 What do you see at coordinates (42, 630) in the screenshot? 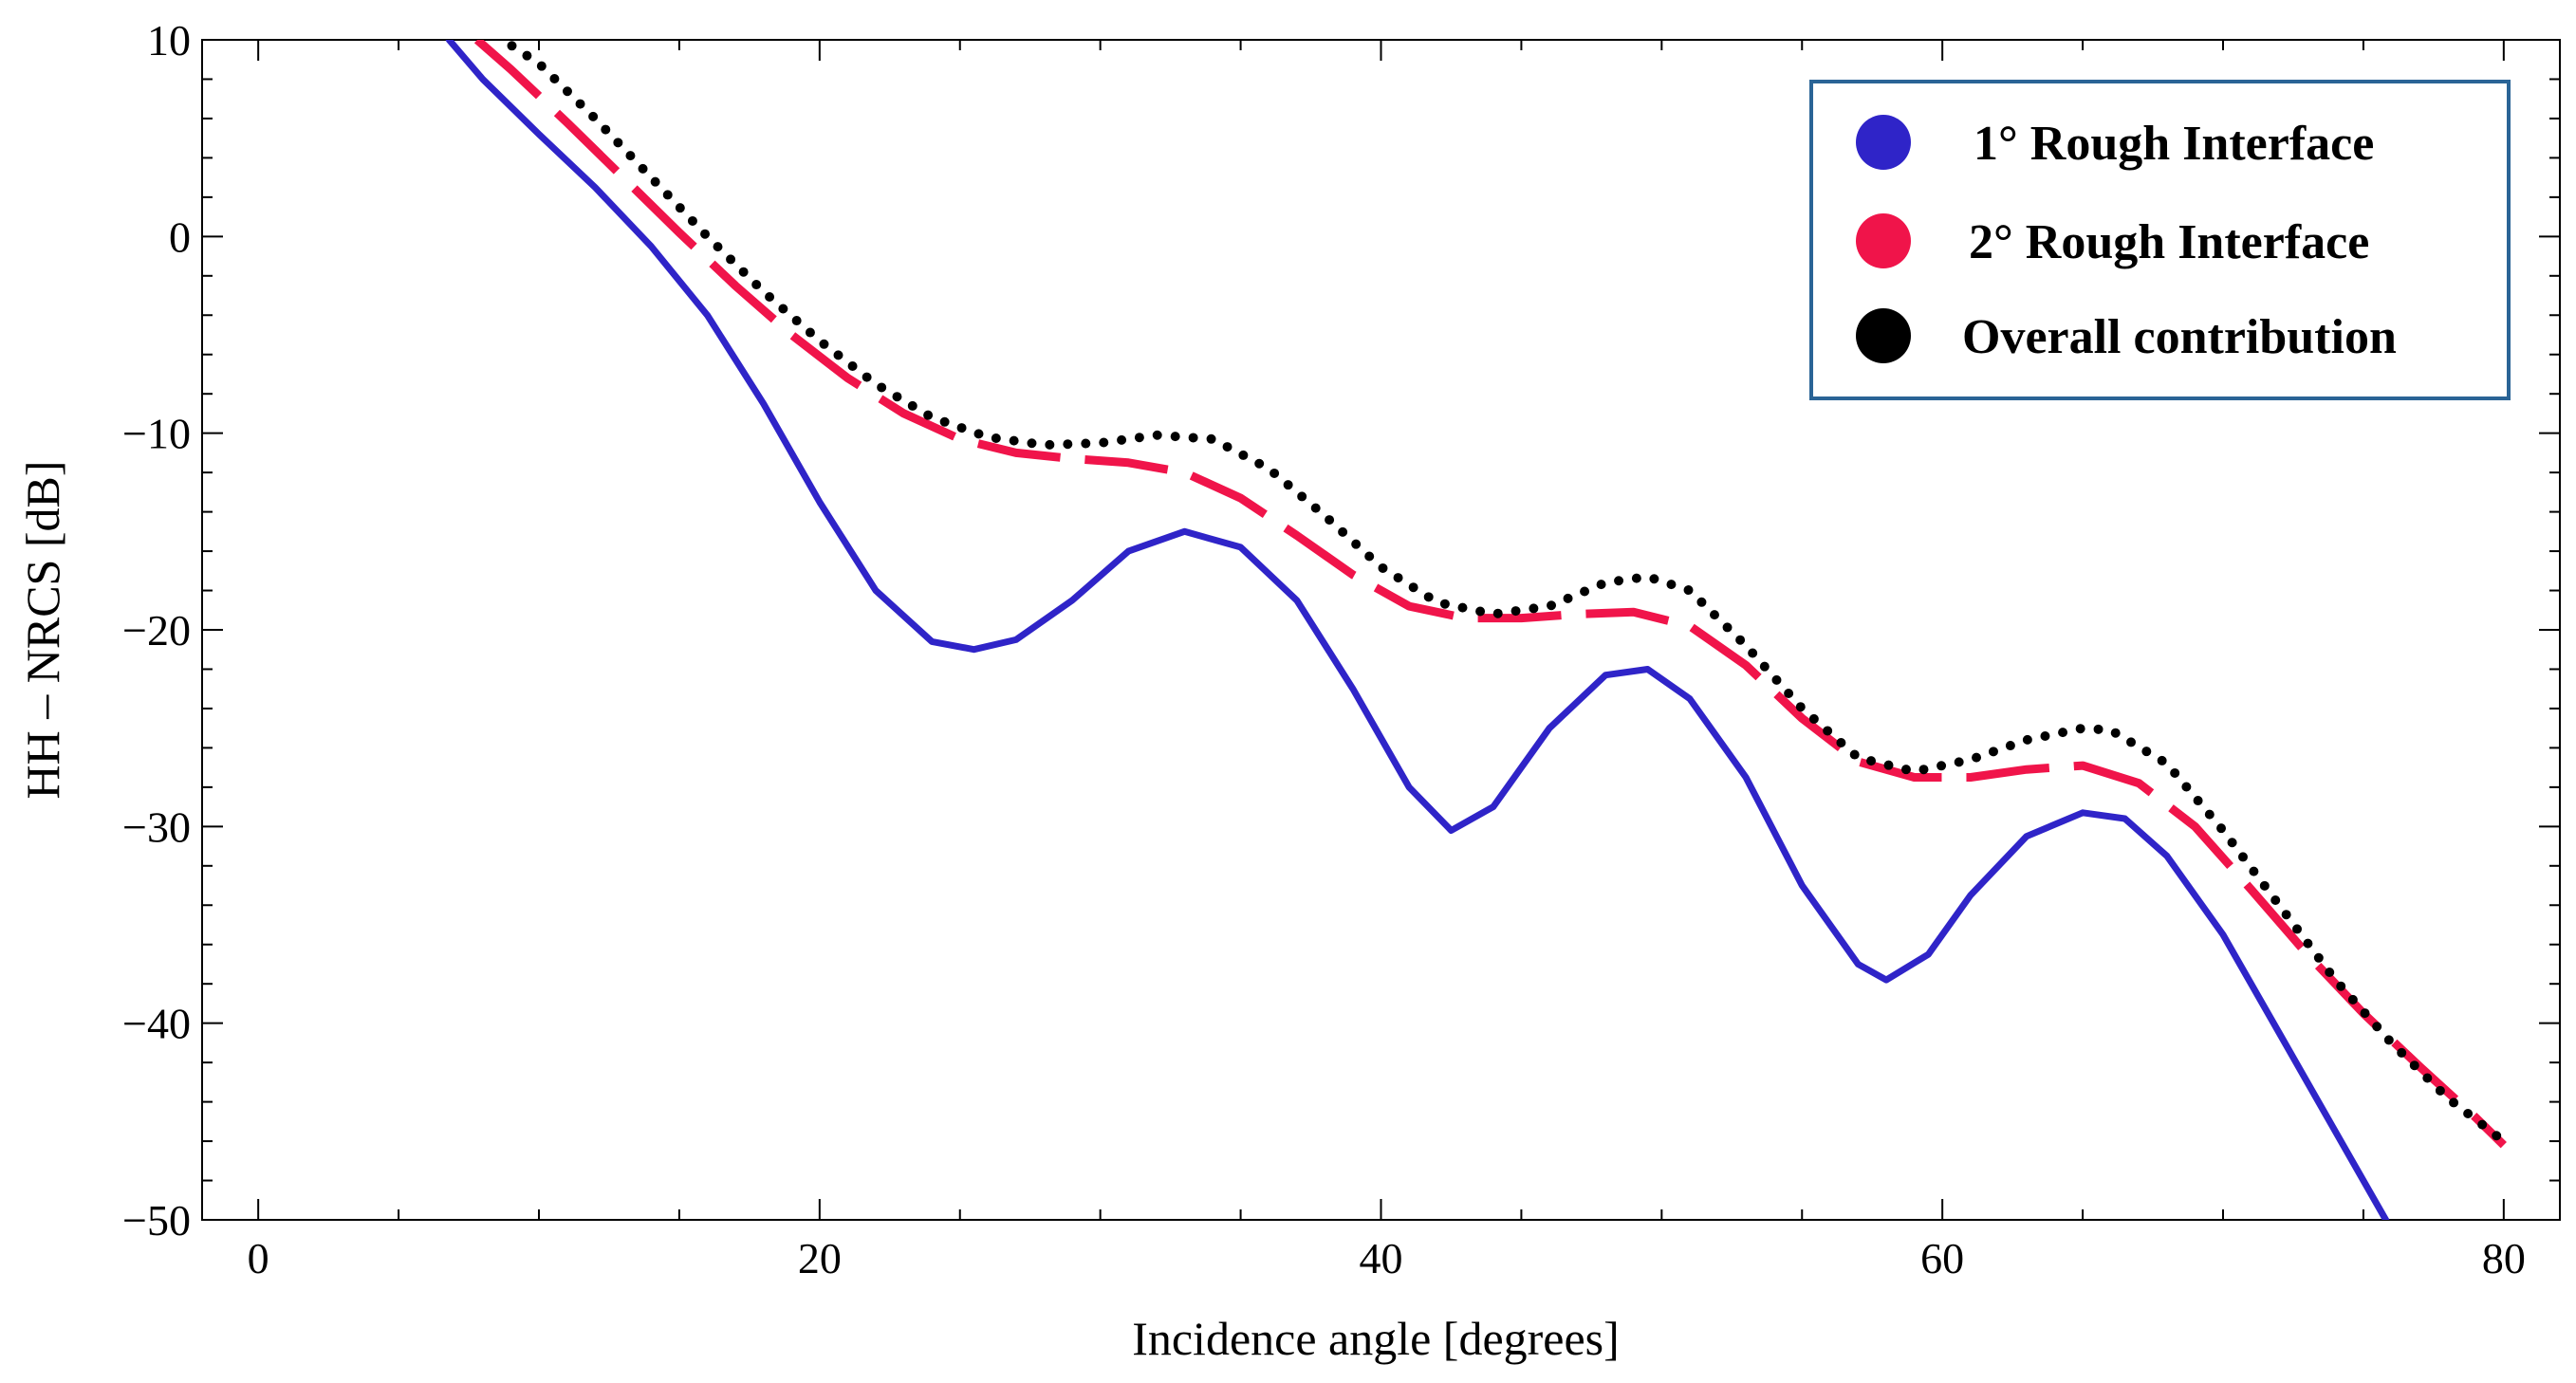
I see `y-axis-title: HH – NRCS [dB]` at bounding box center [42, 630].